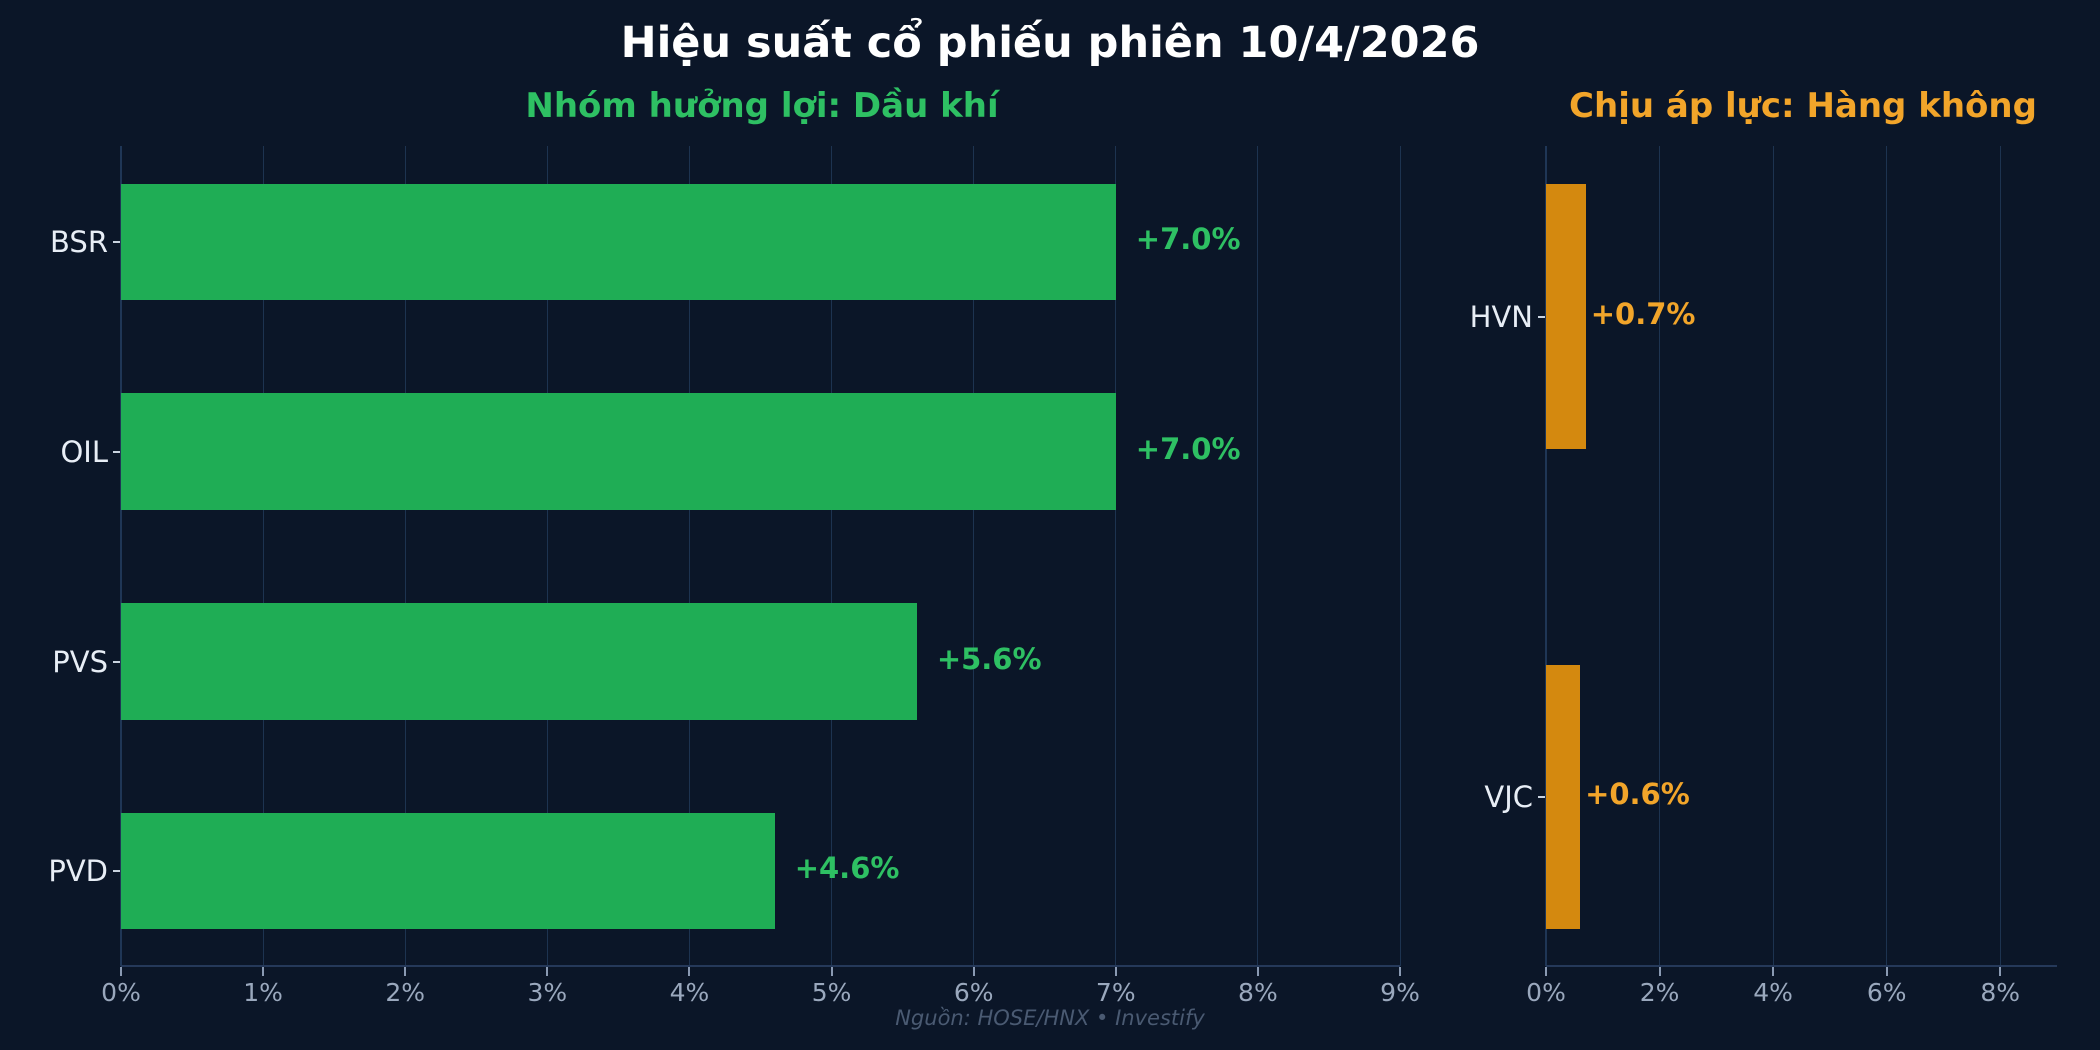 Image resolution: width=2100 pixels, height=1050 pixels. I want to click on value-label-hvn: +0.7%, so click(1643, 313).